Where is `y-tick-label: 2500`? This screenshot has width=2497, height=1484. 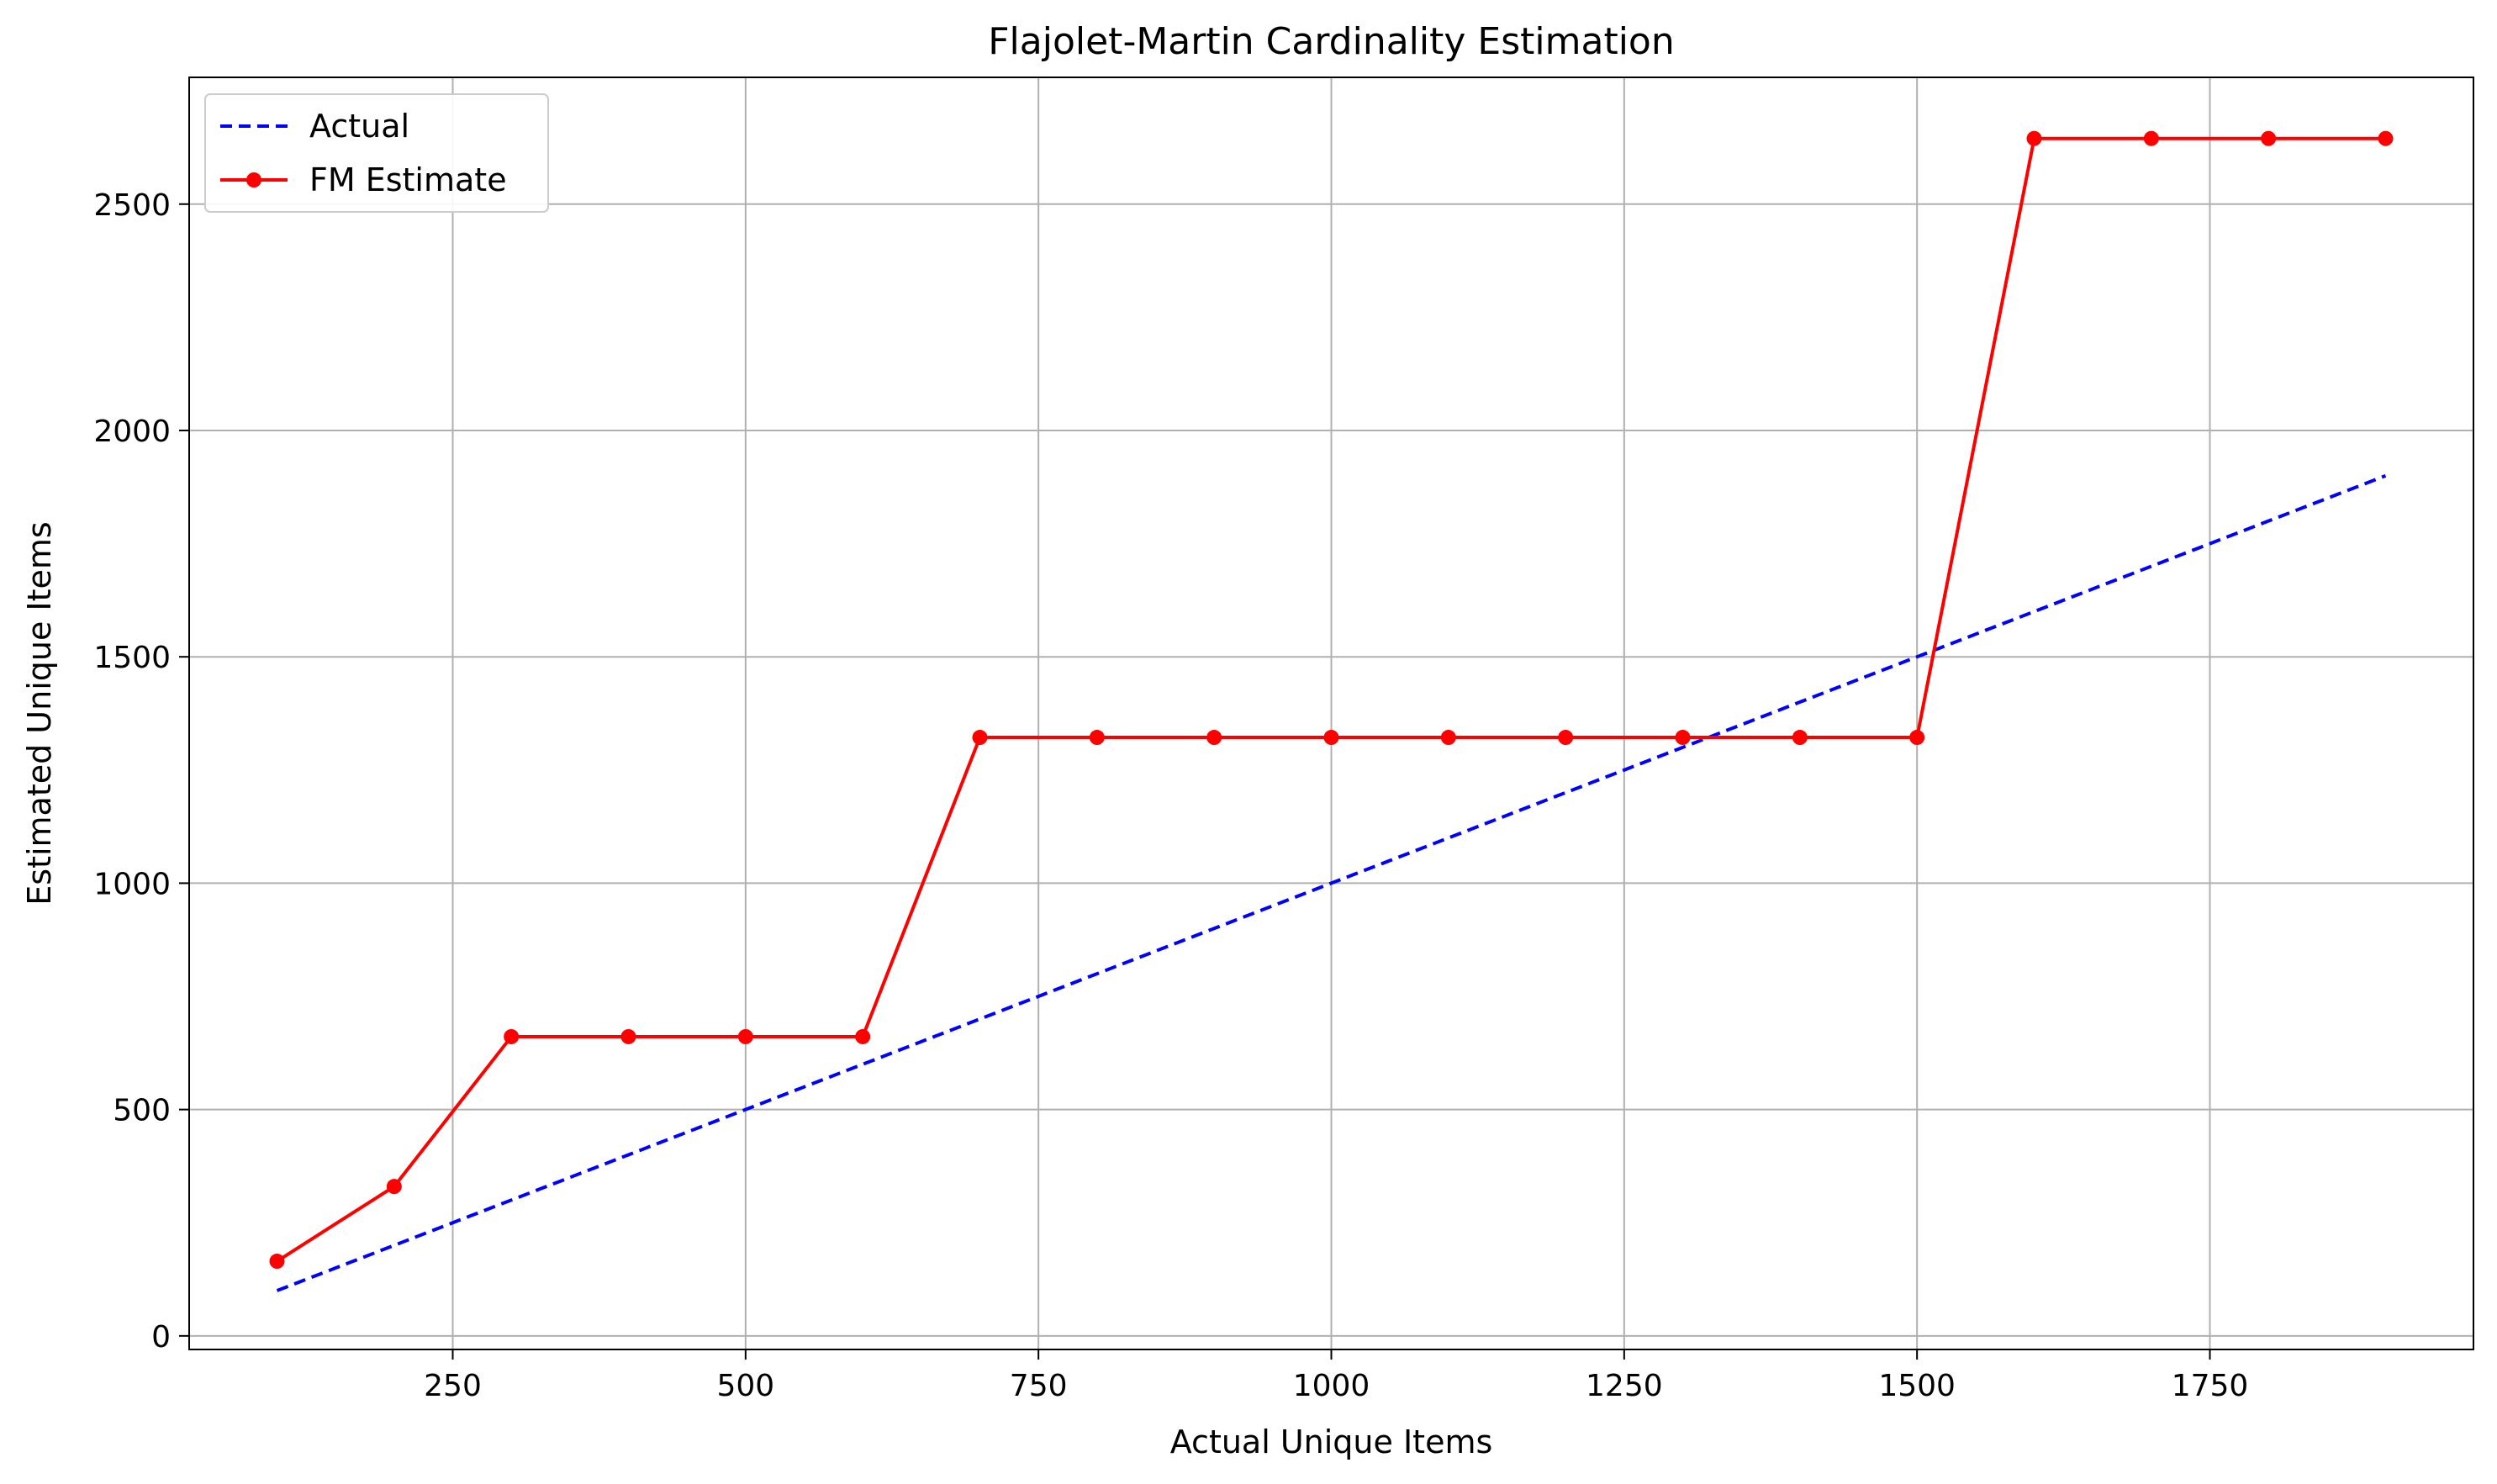 y-tick-label: 2500 is located at coordinates (132, 205).